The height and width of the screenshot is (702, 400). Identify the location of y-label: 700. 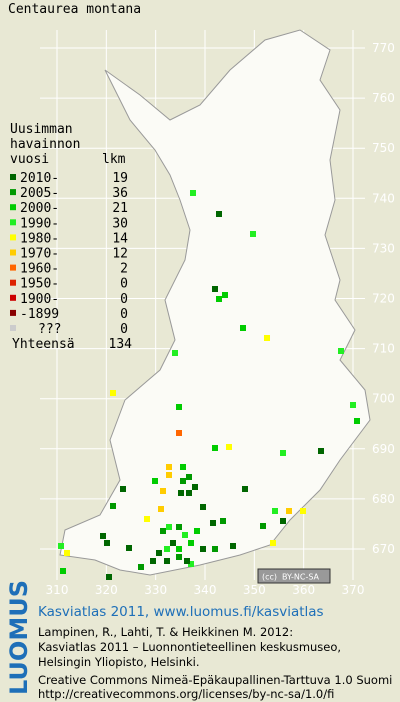
(383, 399).